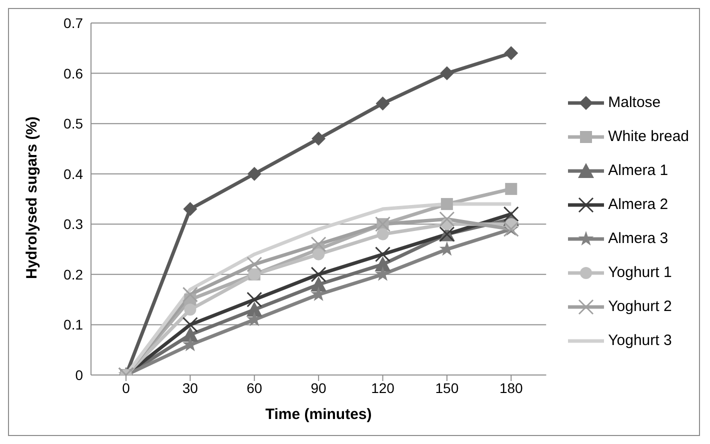  I want to click on legend-label: Yoghurt 3, so click(640, 341).